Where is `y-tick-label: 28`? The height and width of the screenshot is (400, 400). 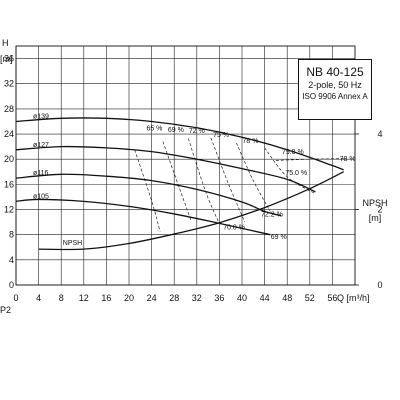 y-tick-label: 28 is located at coordinates (9, 109).